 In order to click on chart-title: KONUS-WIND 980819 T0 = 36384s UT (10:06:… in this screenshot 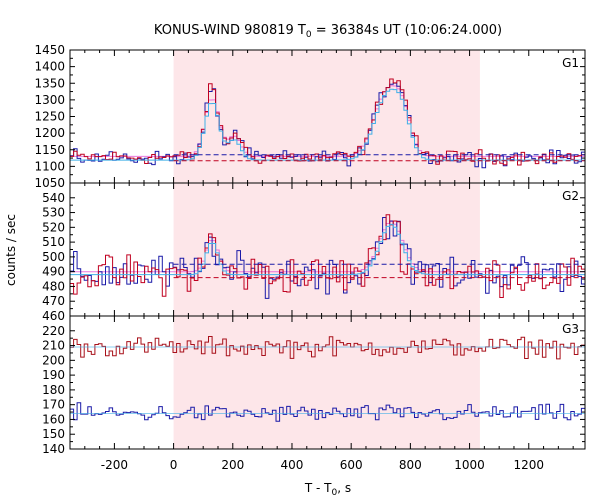, I will do `click(328, 31)`.